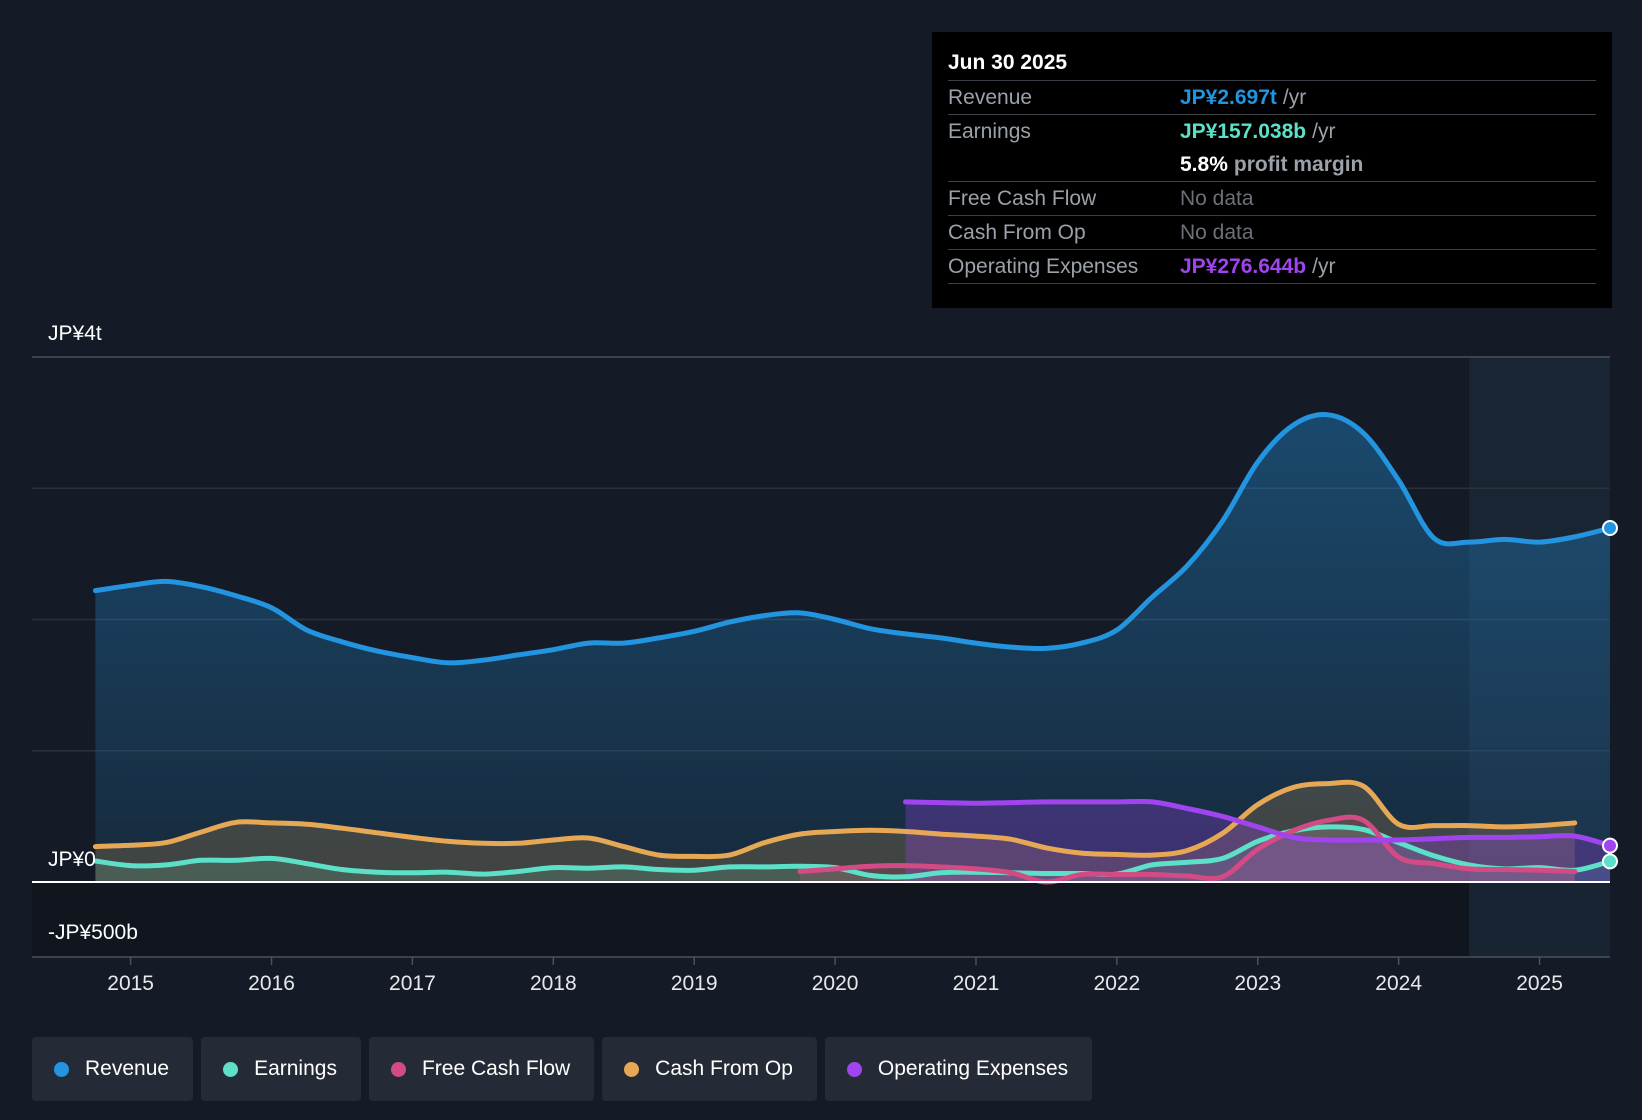 This screenshot has width=1642, height=1120. What do you see at coordinates (72, 859) in the screenshot?
I see `y-tick-label: JP¥0` at bounding box center [72, 859].